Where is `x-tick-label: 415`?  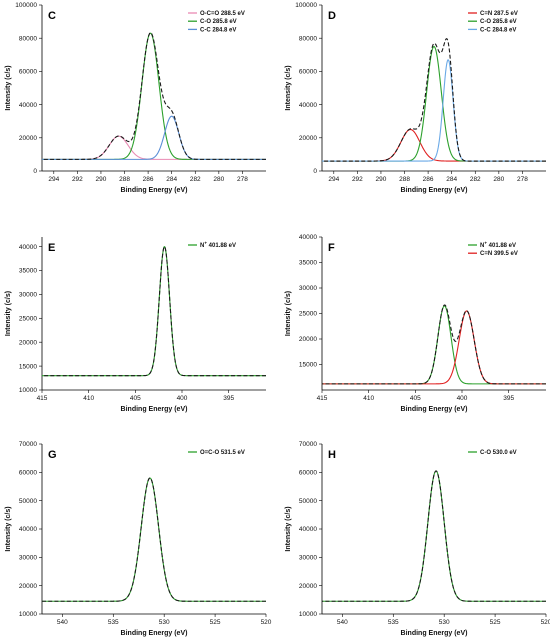
x-tick-label: 415 is located at coordinates (322, 398).